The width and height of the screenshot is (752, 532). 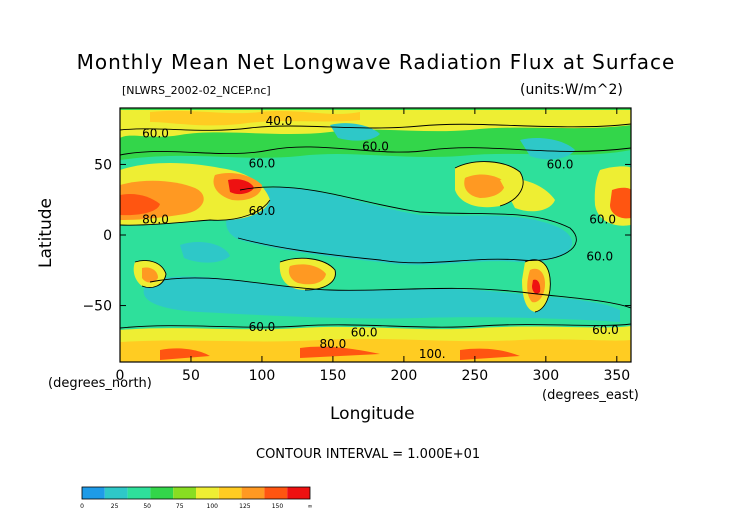 What do you see at coordinates (368, 454) in the screenshot?
I see `contour-interval-text: CONTOUR INTERVAL = 1.000E+01` at bounding box center [368, 454].